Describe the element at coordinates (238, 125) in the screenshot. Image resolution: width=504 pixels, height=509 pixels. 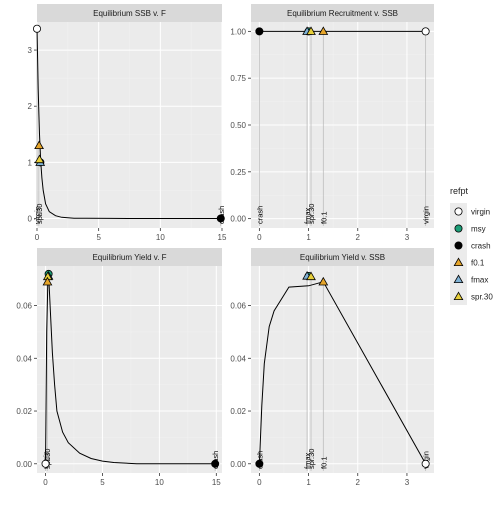
I see `y-tick-label: 0.50` at that location.